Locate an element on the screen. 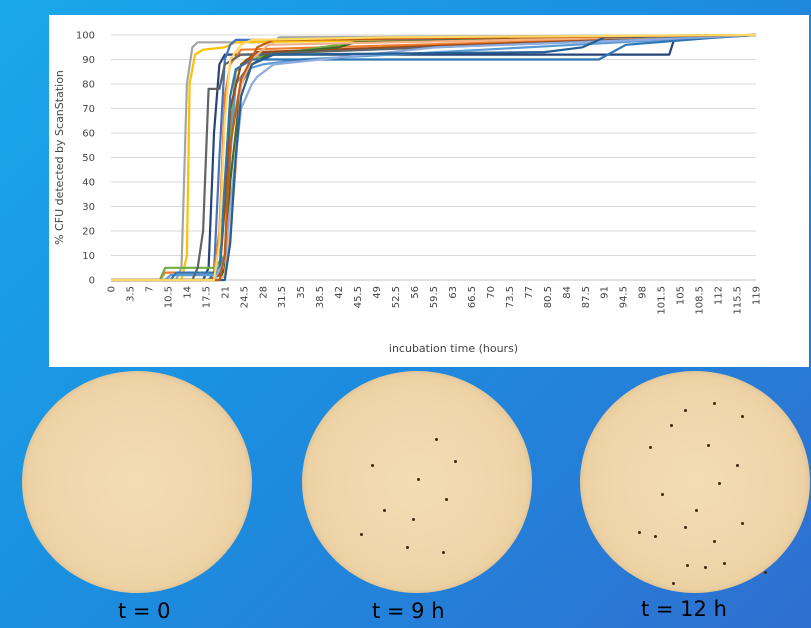 The width and height of the screenshot is (811, 628). x-tick-label: 66.5 is located at coordinates (472, 297).